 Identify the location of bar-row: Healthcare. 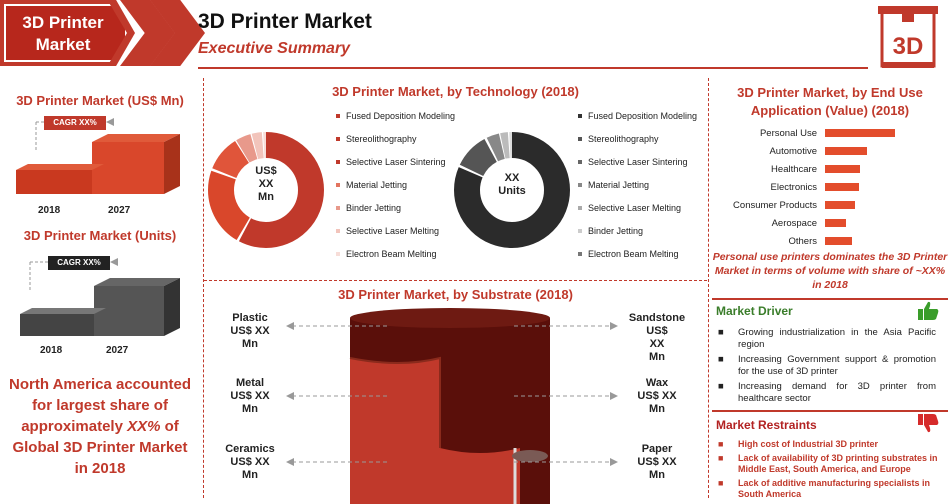
(830, 169).